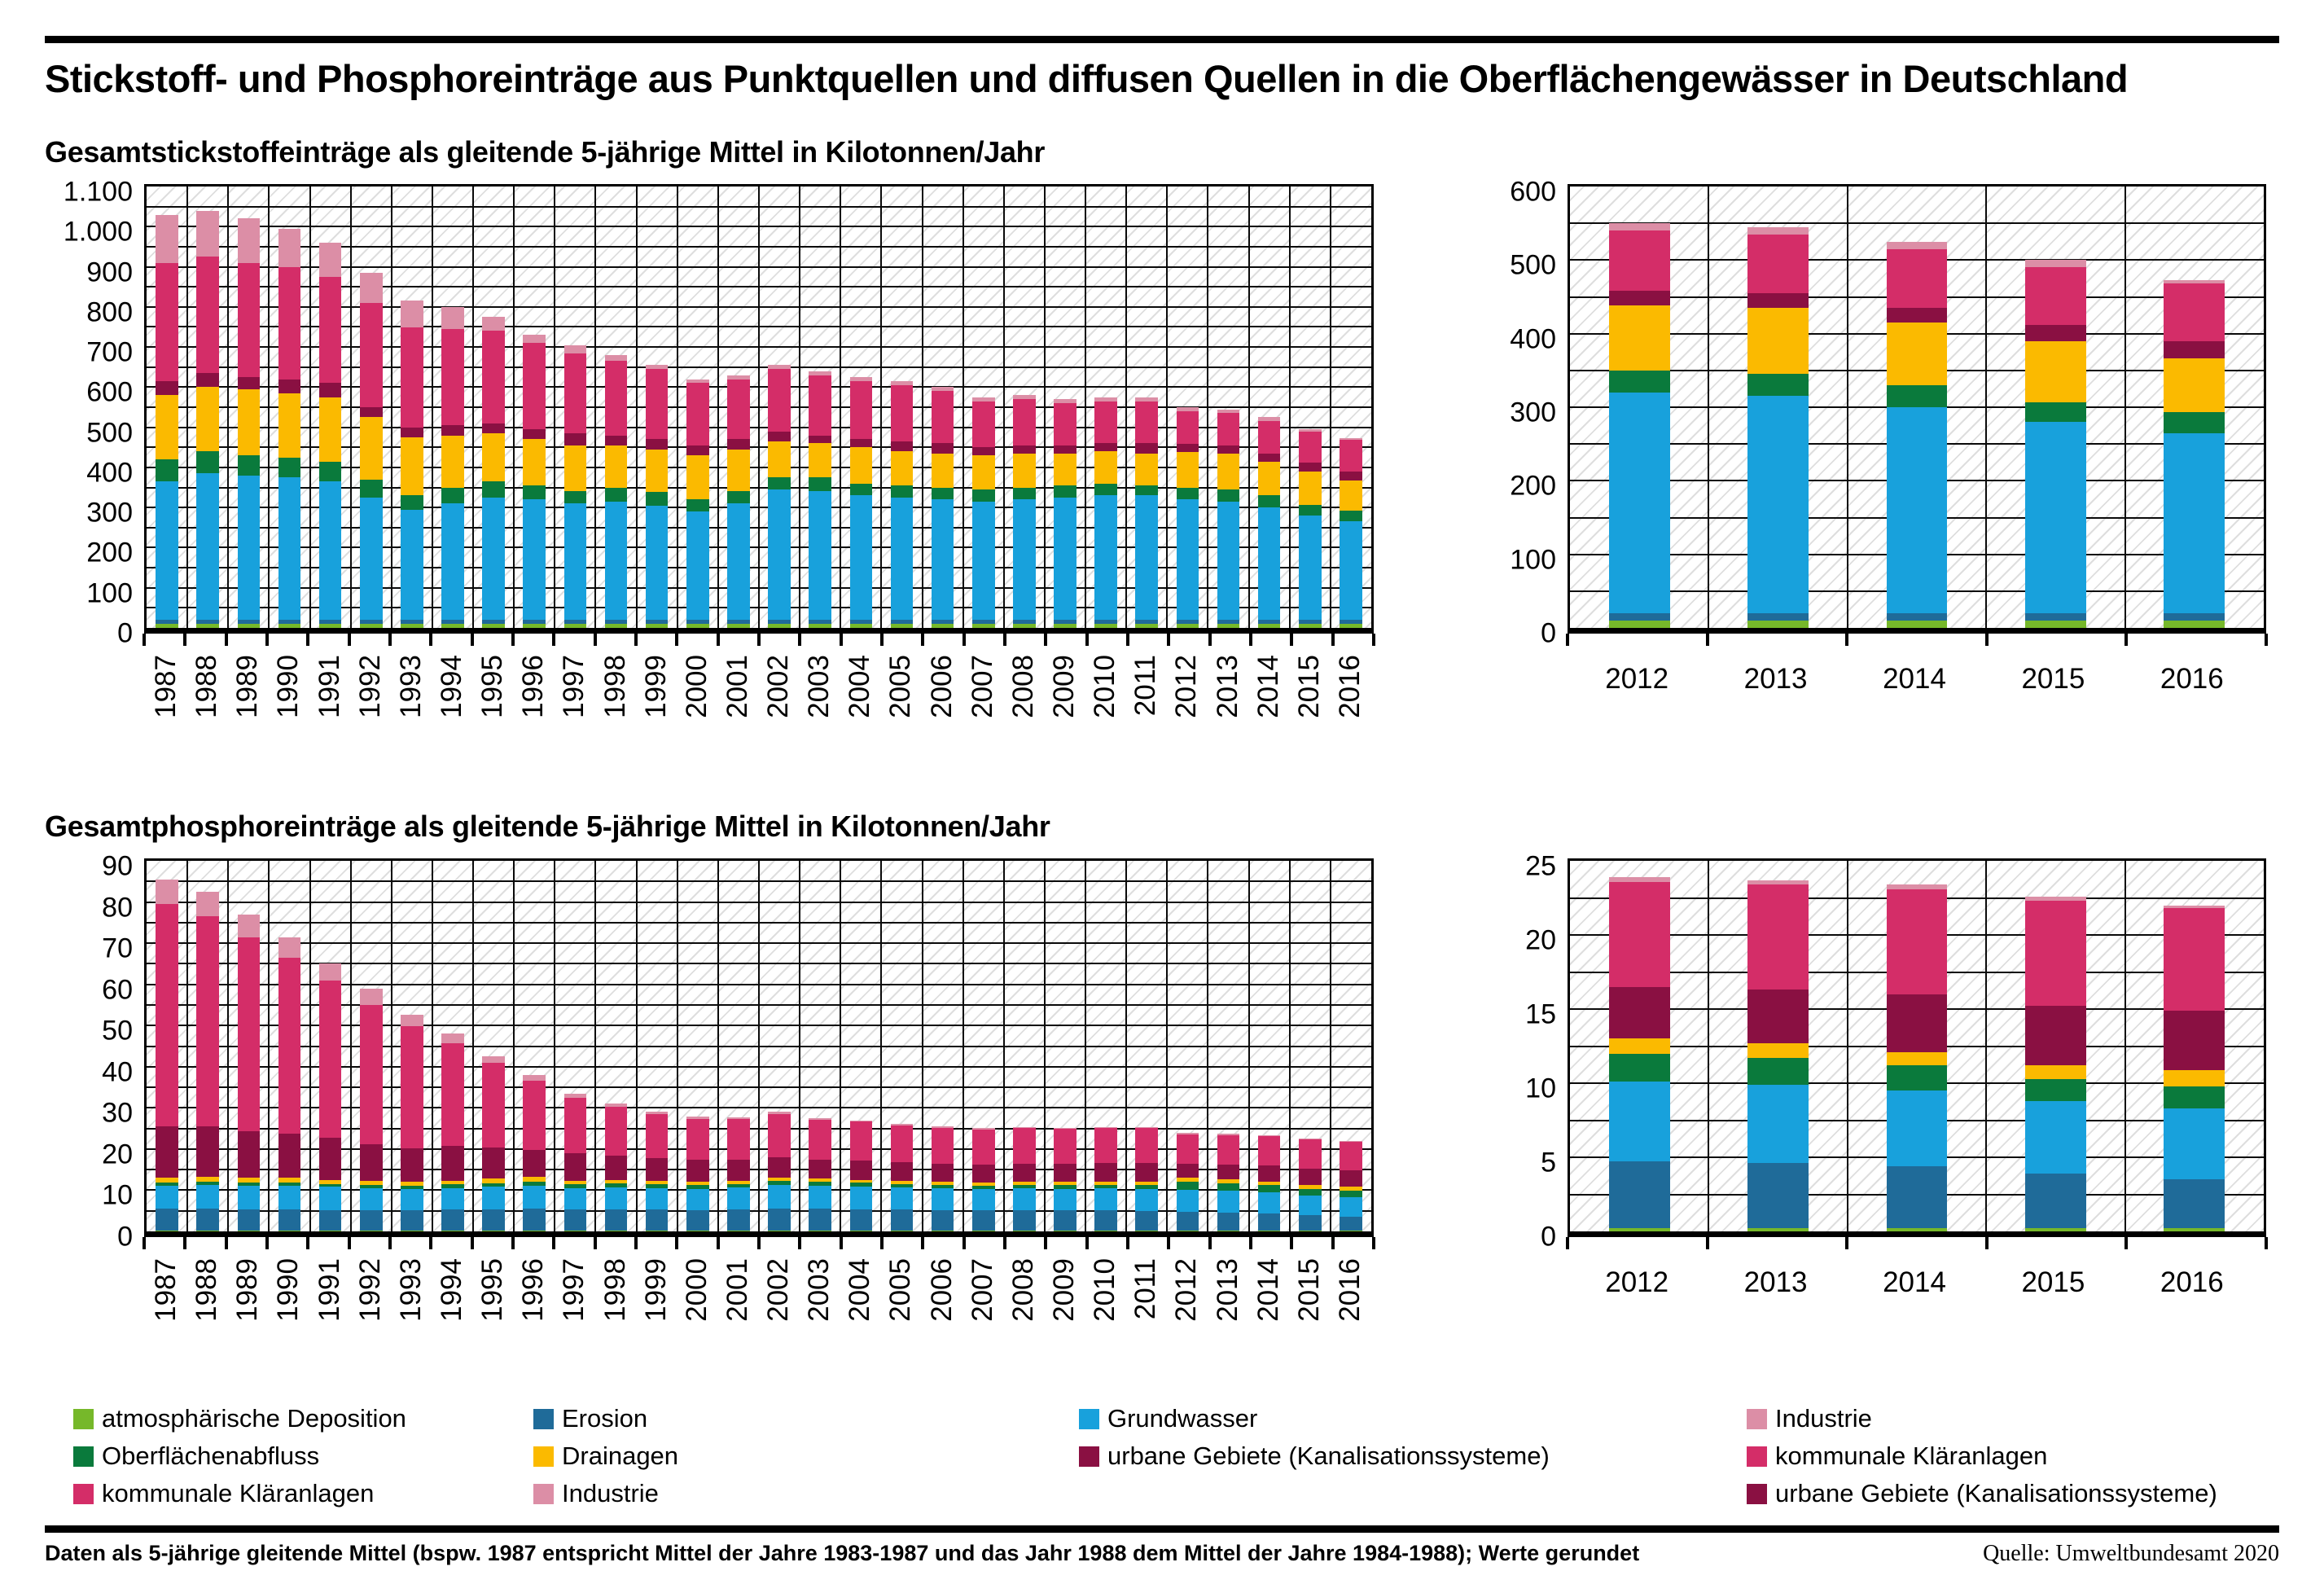 The height and width of the screenshot is (1571, 2324). Describe the element at coordinates (247, 1290) in the screenshot. I see `x-tick-label: 1989` at that location.